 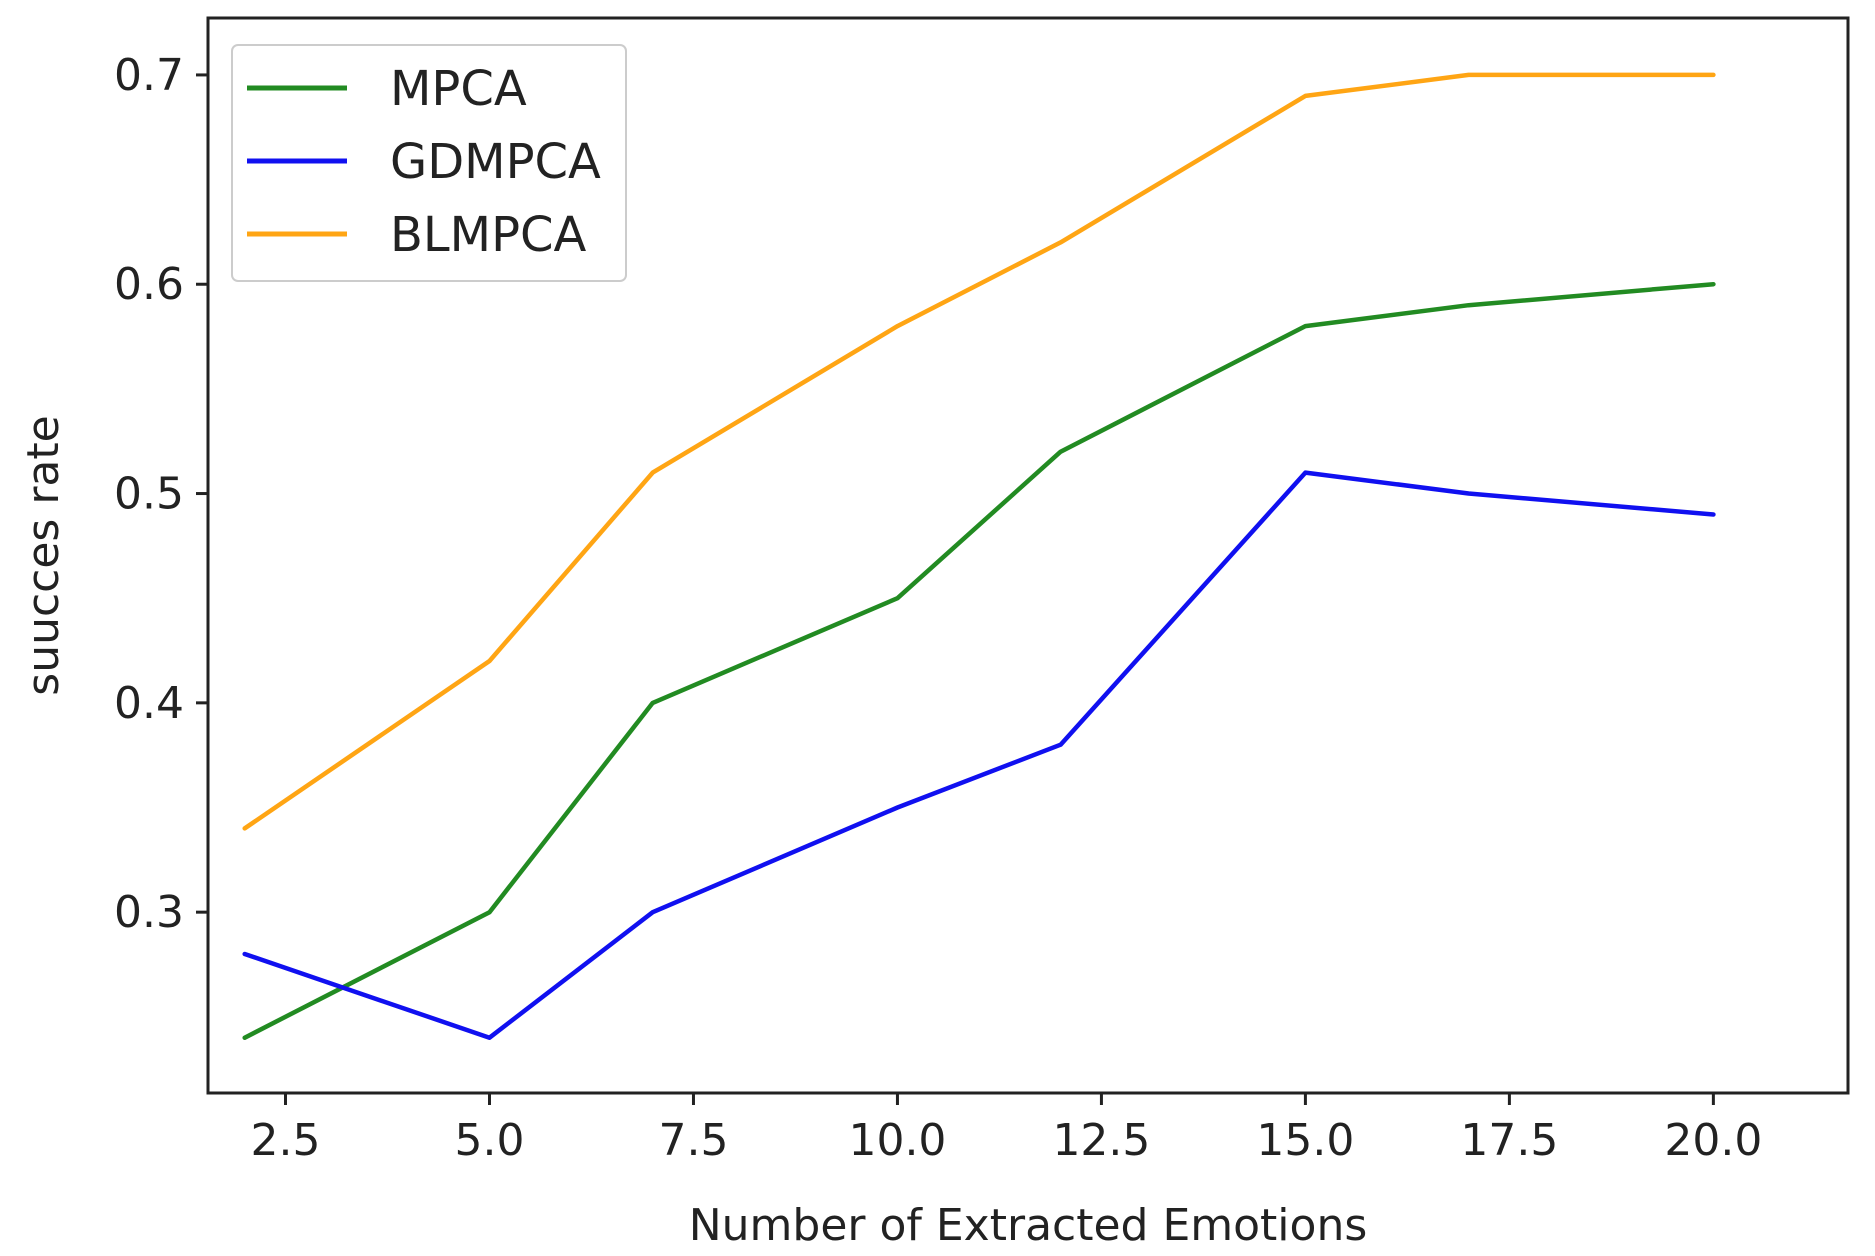 I want to click on x-tick-label: 10.0, so click(x=897, y=1140).